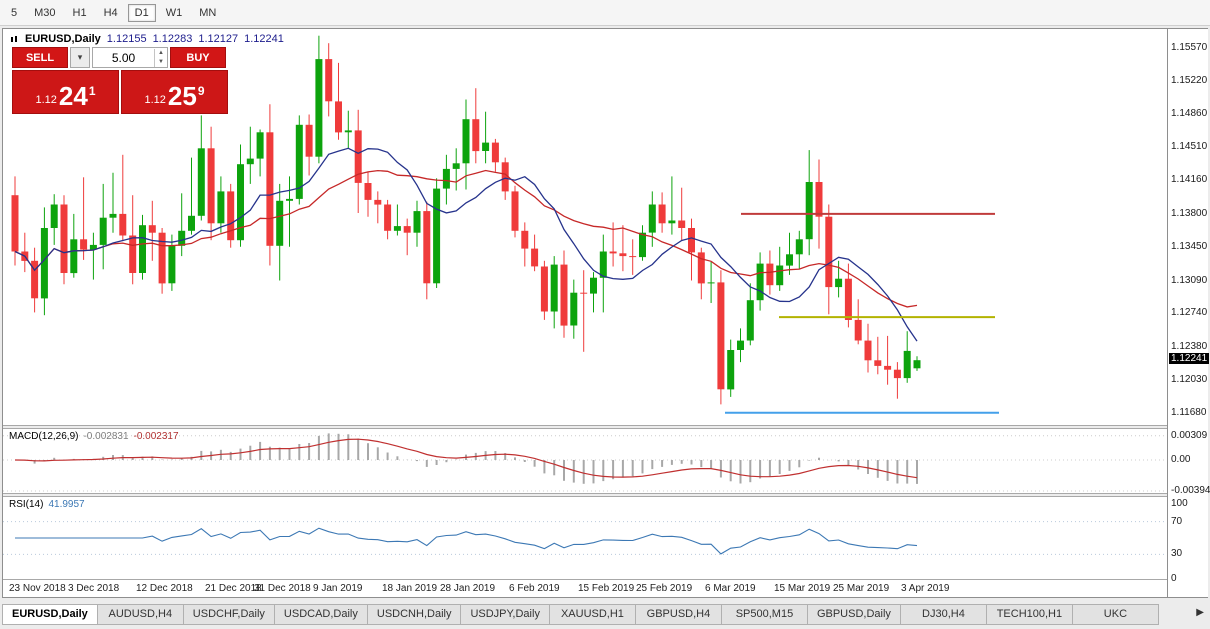  What do you see at coordinates (730, 588) in the screenshot?
I see `date-tick-label: 6 Mar 2019` at bounding box center [730, 588].